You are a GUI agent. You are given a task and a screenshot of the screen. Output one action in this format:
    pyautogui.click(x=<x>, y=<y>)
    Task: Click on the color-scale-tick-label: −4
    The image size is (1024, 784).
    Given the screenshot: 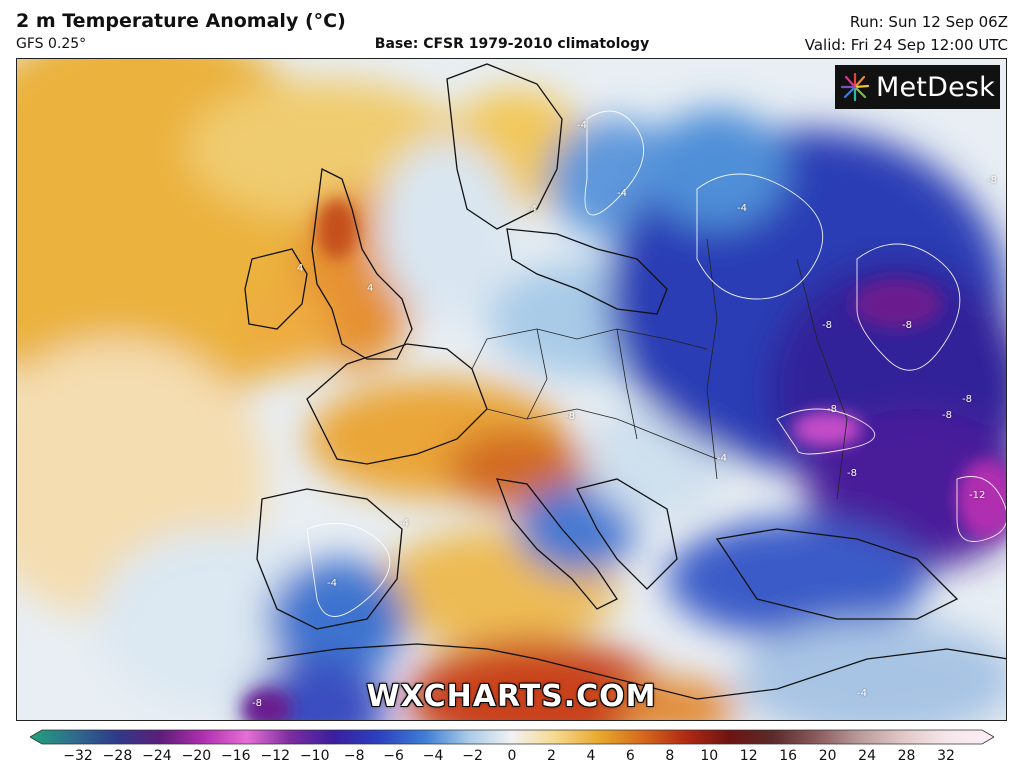 What is the action you would take?
    pyautogui.click(x=433, y=756)
    